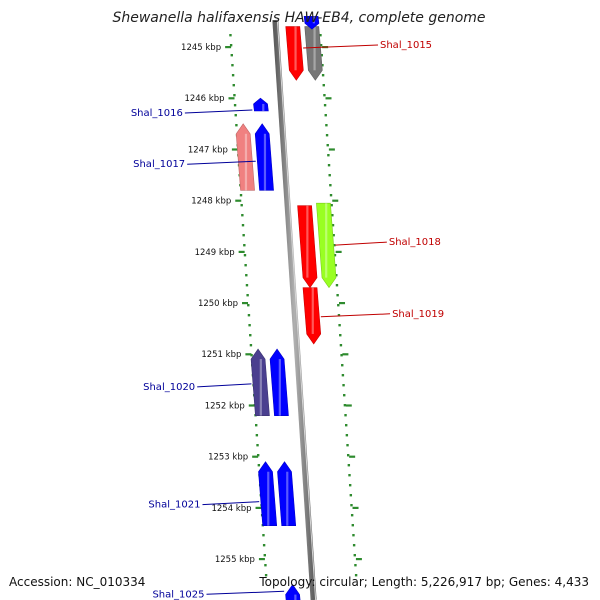 This screenshot has width=600, height=600. What do you see at coordinates (169, 387) in the screenshot?
I see `gene-label: Shal_1020` at bounding box center [169, 387].